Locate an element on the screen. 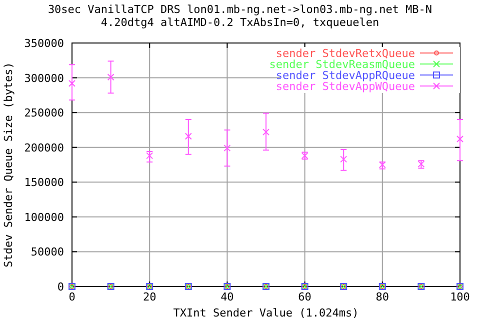 The image size is (480, 320). y-tick-label: 350000 is located at coordinates (44, 43).